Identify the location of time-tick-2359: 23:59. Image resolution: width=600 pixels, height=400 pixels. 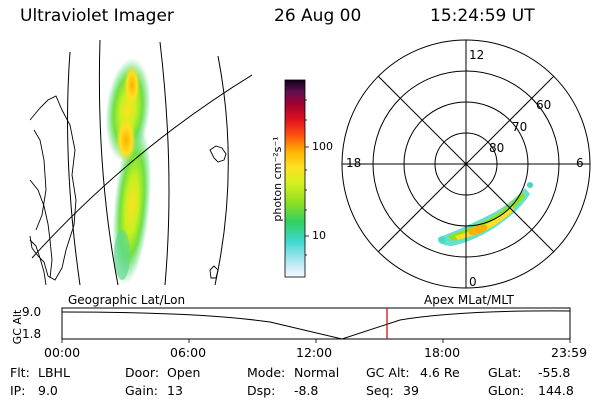
(569, 352).